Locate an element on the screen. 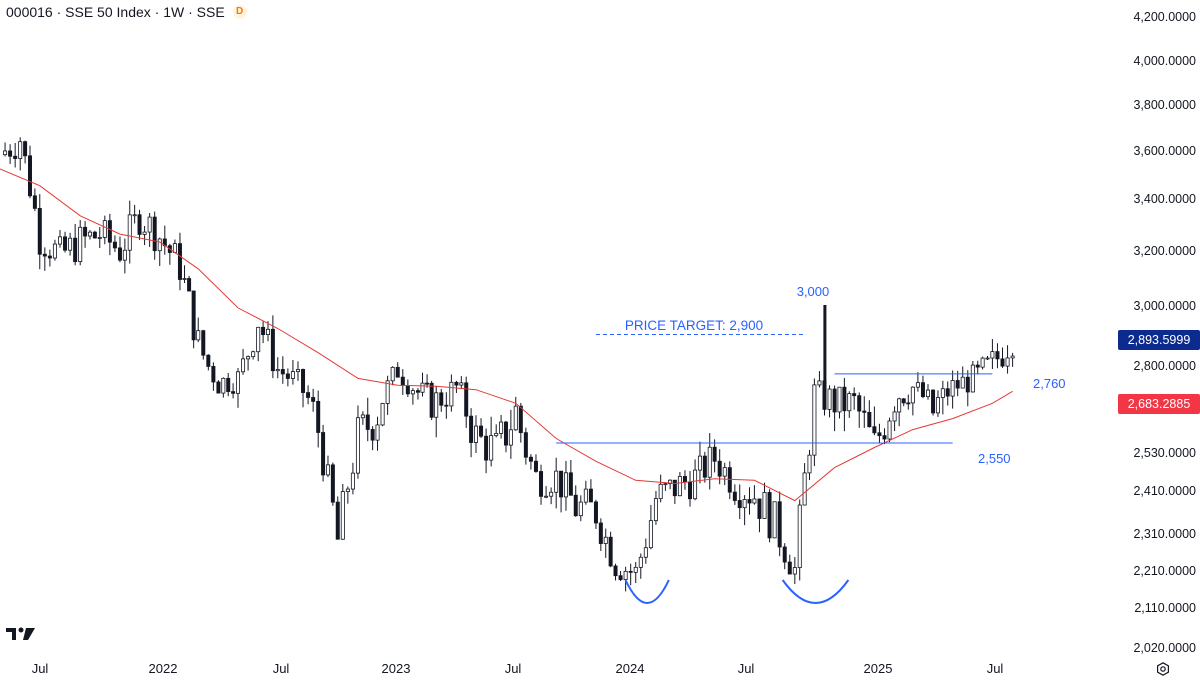  x-axis: Jul 2022 Jul 2023 Jul 2024 Jul 2025 Jul is located at coordinates (518, 668).